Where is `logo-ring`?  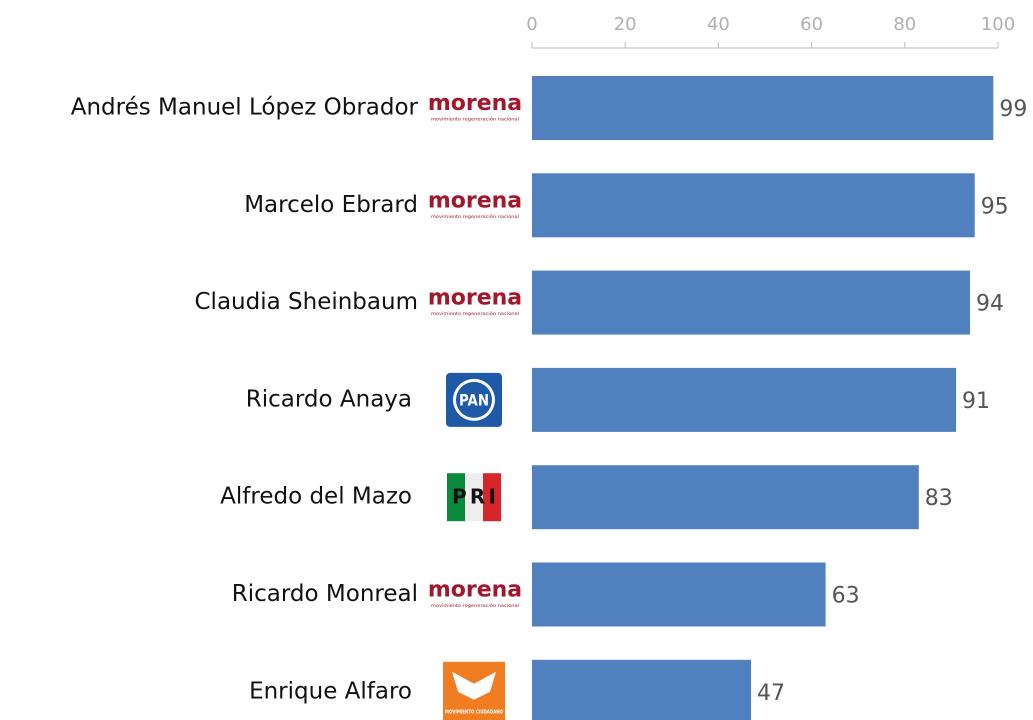
logo-ring is located at coordinates (474, 399).